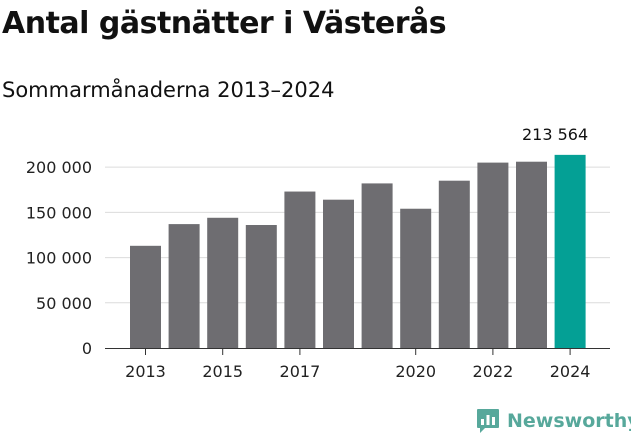 The image size is (631, 439). I want to click on y-tick-label: 100 000, so click(59, 258).